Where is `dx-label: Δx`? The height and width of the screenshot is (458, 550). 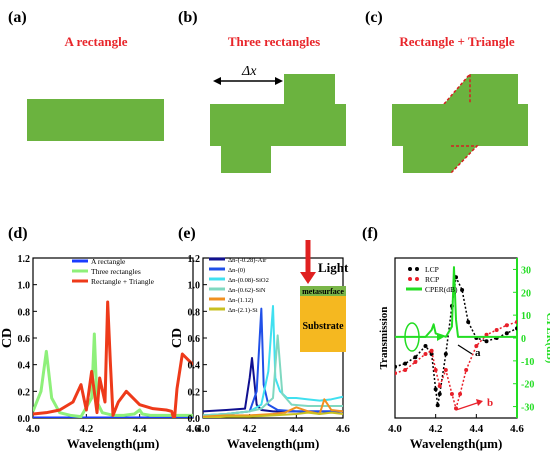 dx-label: Δx is located at coordinates (249, 71).